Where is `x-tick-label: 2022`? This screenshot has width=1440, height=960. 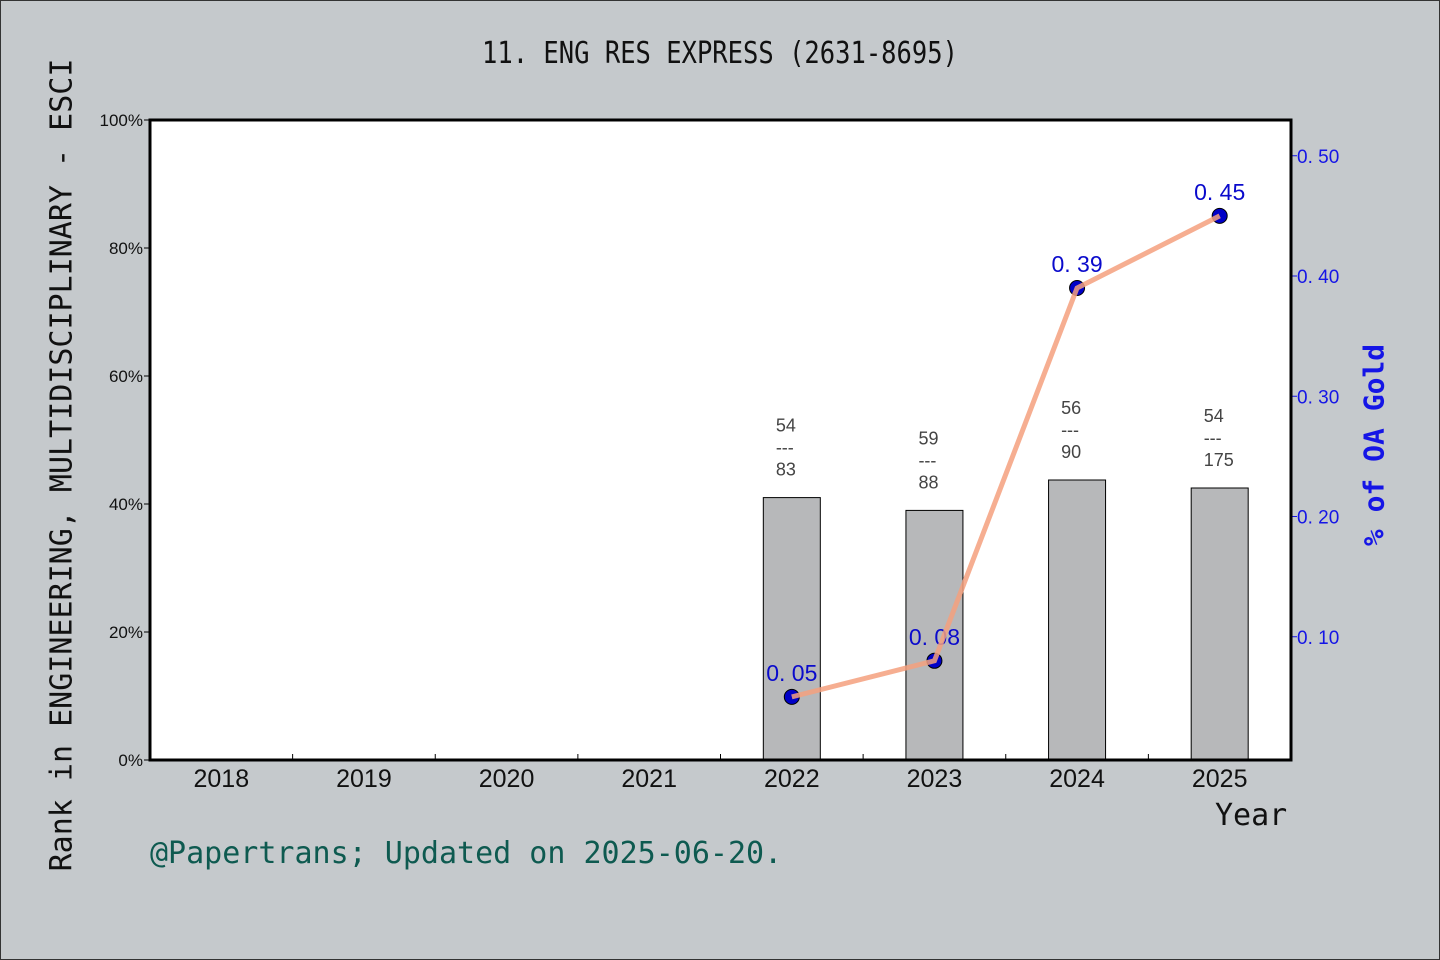 x-tick-label: 2022 is located at coordinates (792, 779).